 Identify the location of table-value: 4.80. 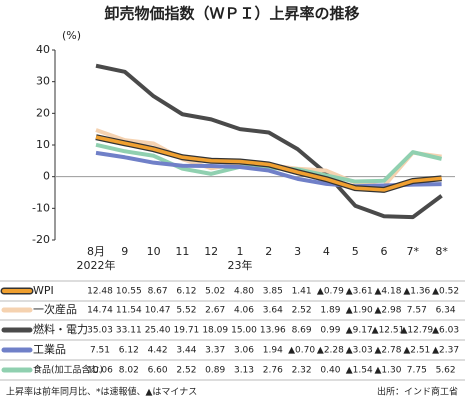
(244, 292).